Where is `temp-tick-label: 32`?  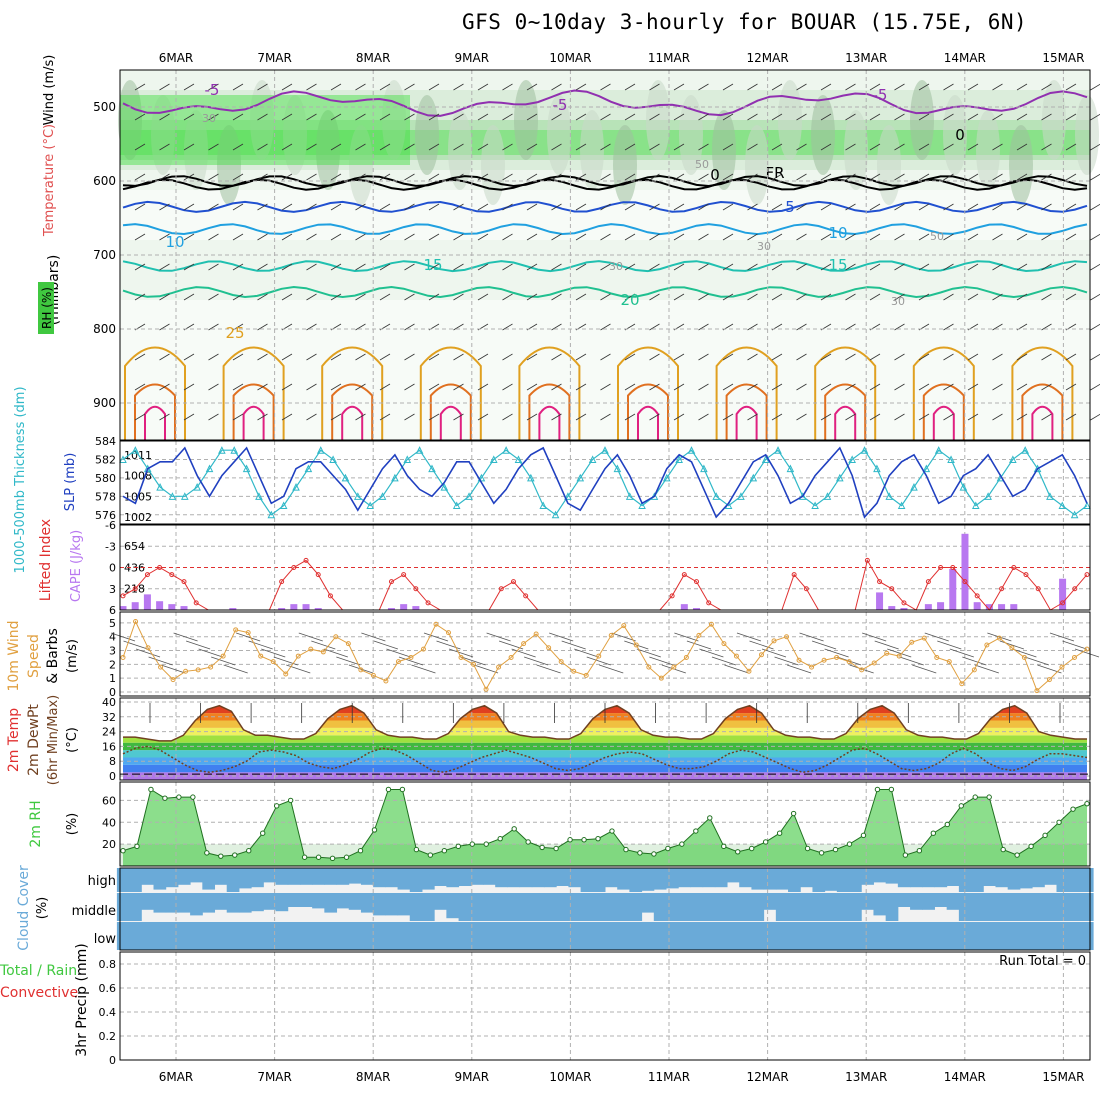 temp-tick-label: 32 is located at coordinates (109, 717).